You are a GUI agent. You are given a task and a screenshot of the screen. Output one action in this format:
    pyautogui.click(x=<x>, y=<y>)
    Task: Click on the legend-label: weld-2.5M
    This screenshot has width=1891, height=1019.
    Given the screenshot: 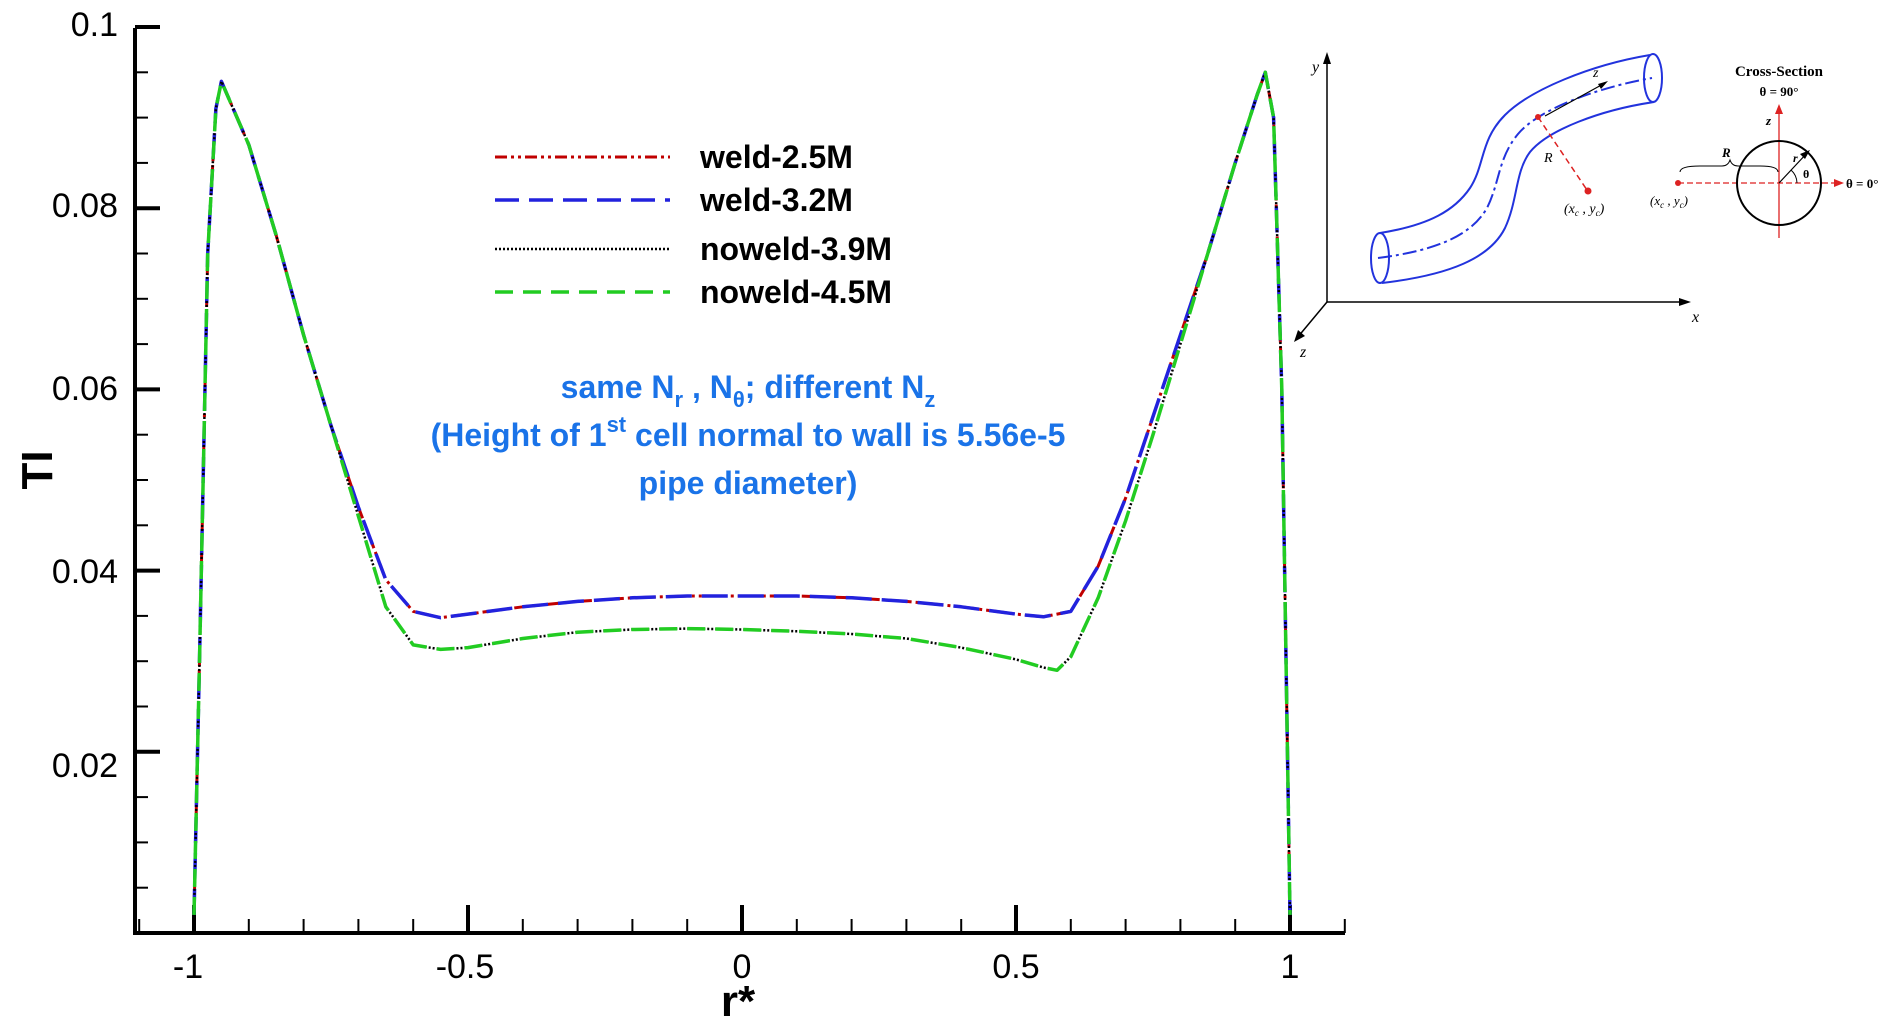 What is the action you would take?
    pyautogui.click(x=776, y=157)
    